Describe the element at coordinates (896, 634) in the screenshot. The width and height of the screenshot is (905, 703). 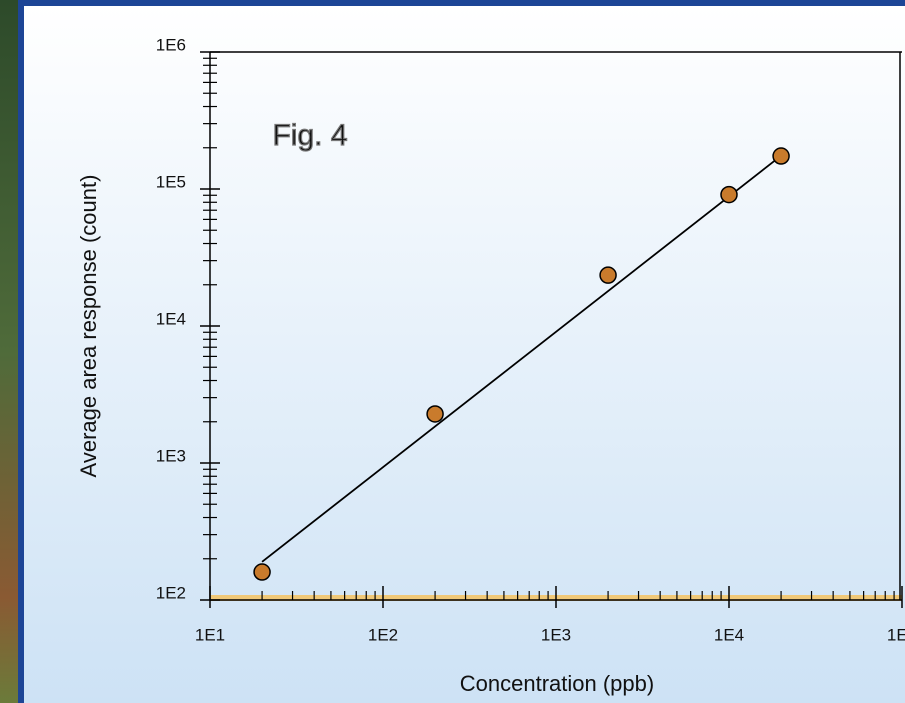
I see `x-tick-label: 1E5` at that location.